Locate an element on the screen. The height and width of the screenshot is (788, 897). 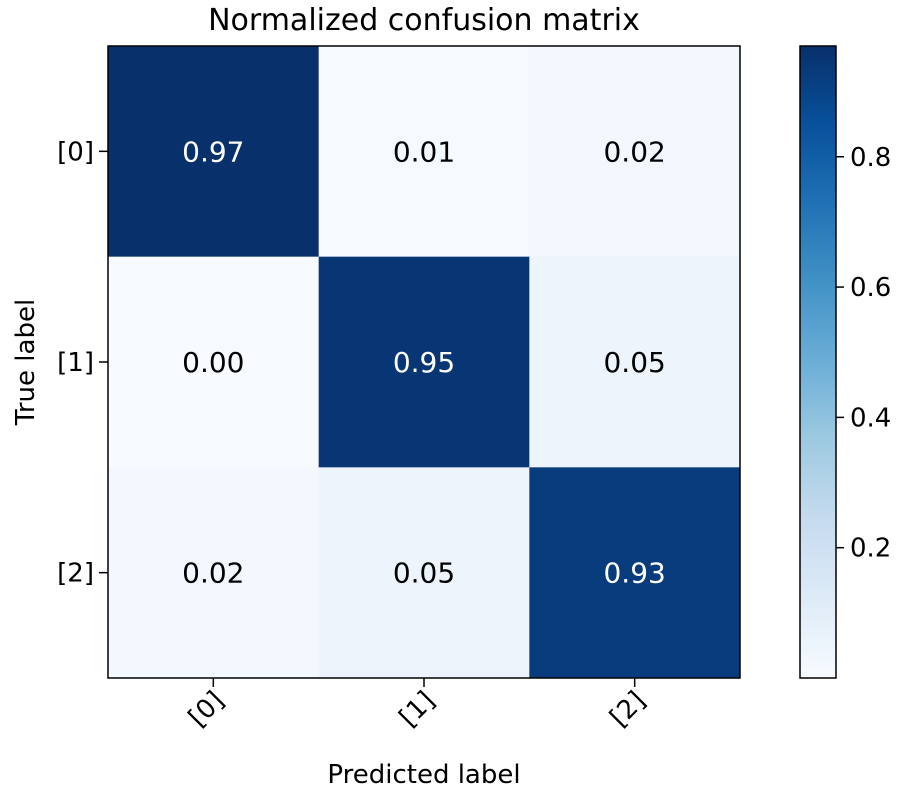
colorbar is located at coordinates (818, 362).